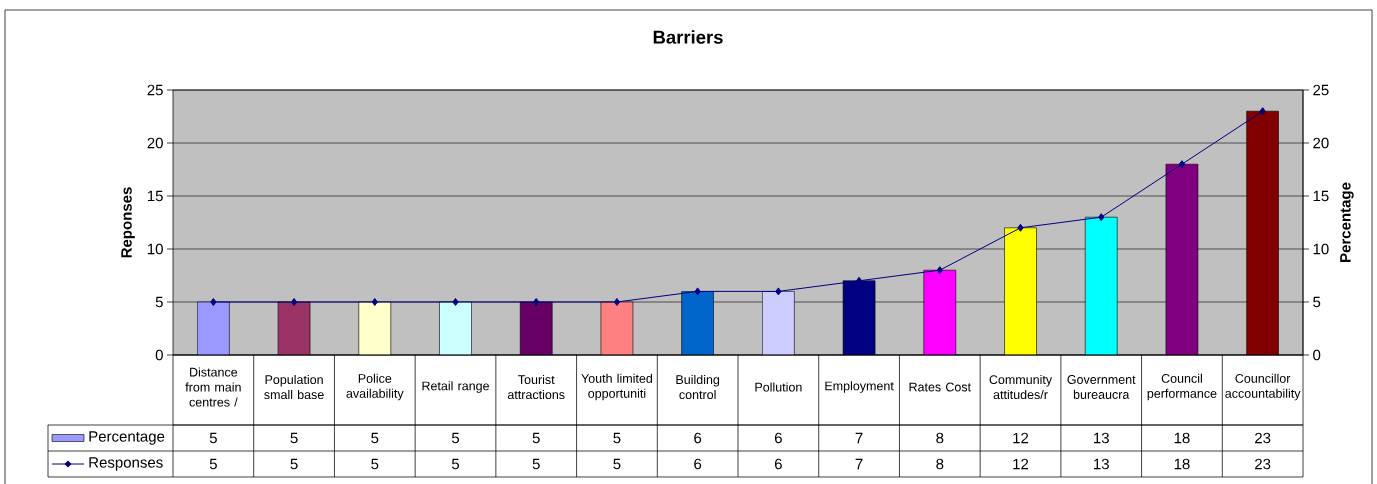 This screenshot has width=1377, height=484. I want to click on legend-label: Responses, so click(126, 464).